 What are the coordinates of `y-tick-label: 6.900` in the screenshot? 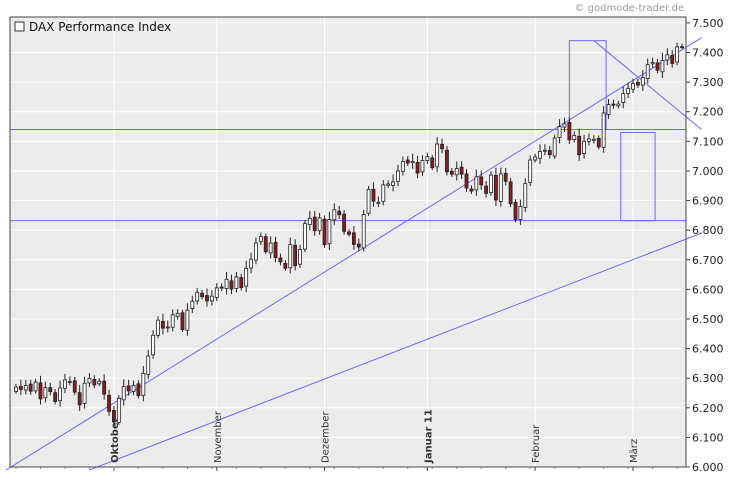 It's located at (708, 201).